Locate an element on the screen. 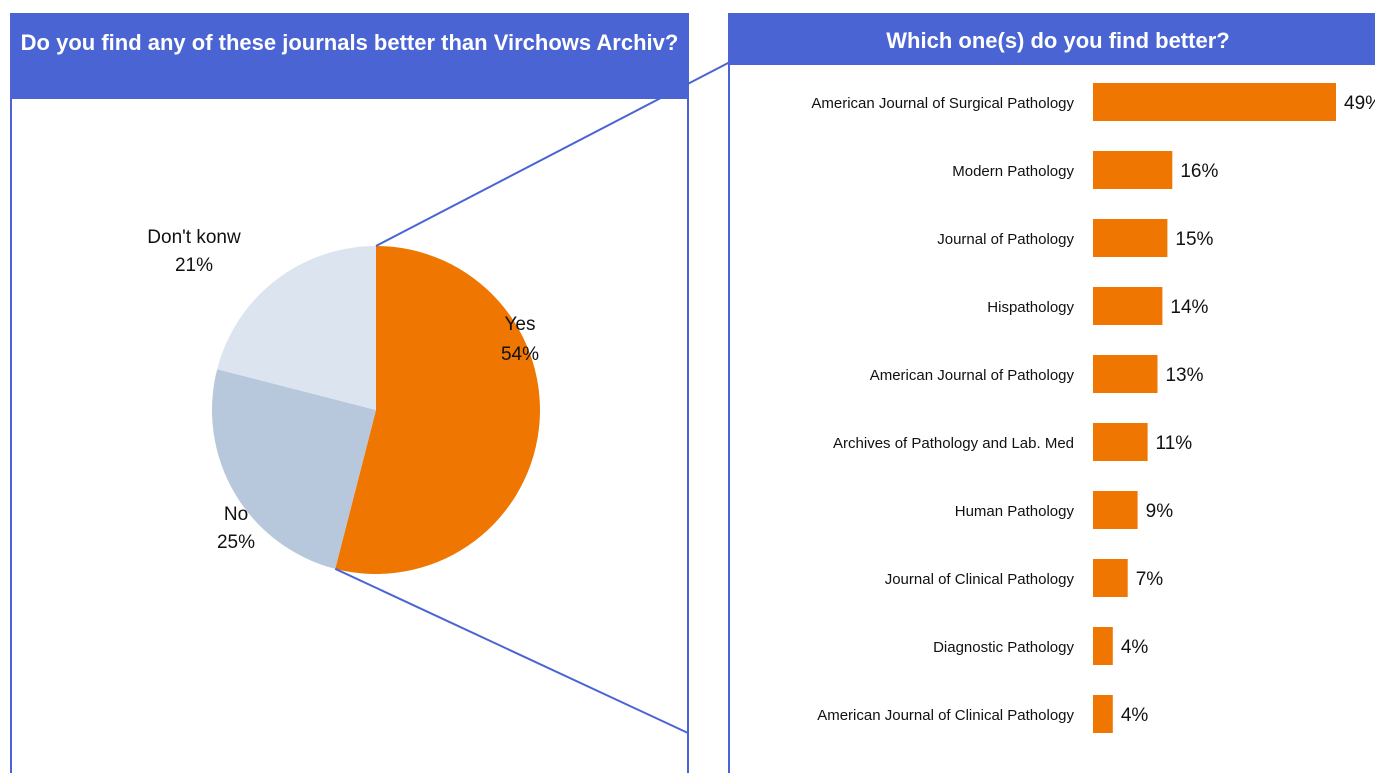  pie-slice-dont-know is located at coordinates (296, 328).